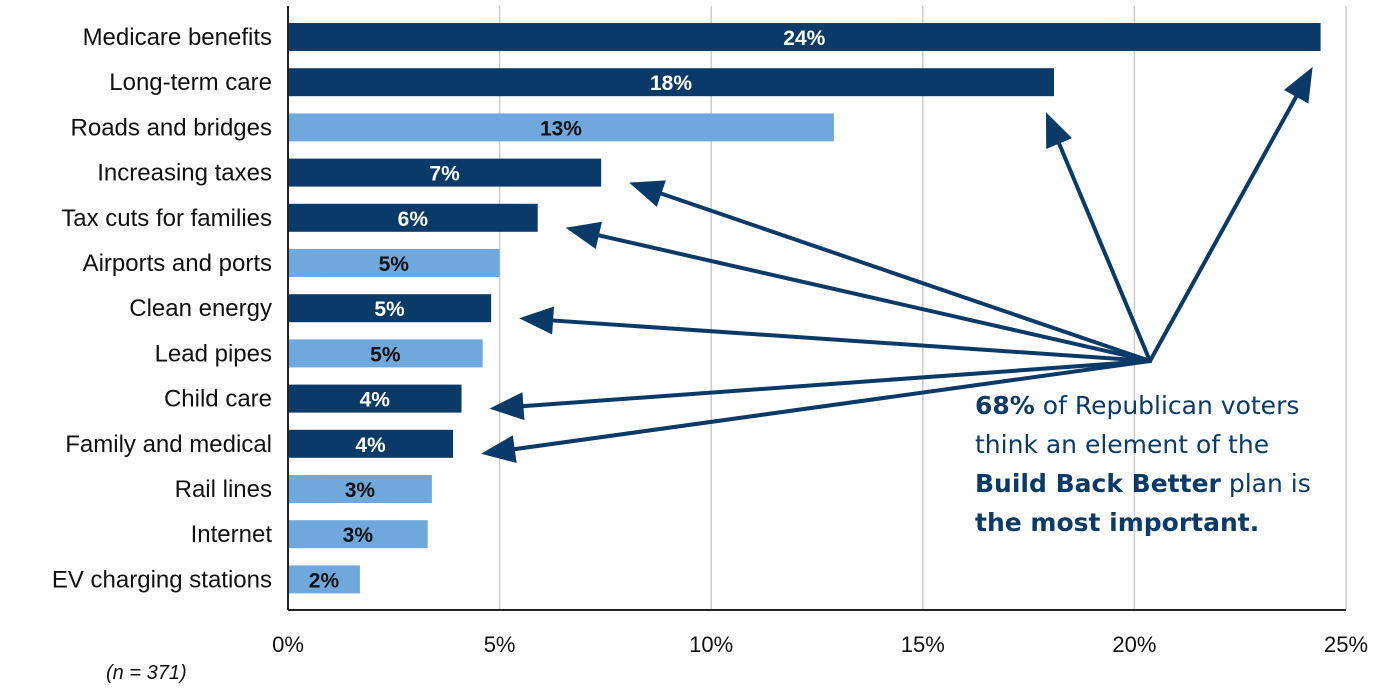  What do you see at coordinates (1098, 483) in the screenshot?
I see `annotation-plan-name: Build Back Better` at bounding box center [1098, 483].